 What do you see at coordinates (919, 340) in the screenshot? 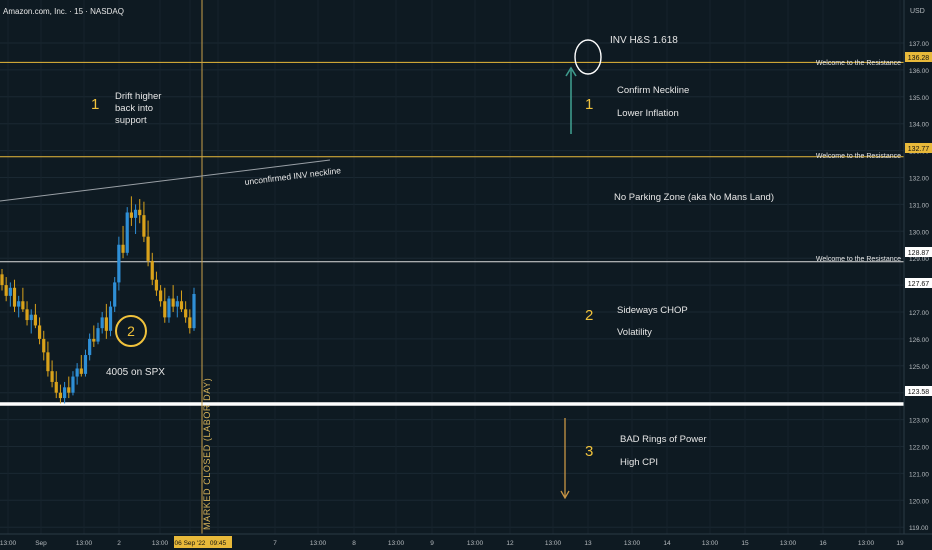
I see `price-tick-label: 126.00` at bounding box center [919, 340].